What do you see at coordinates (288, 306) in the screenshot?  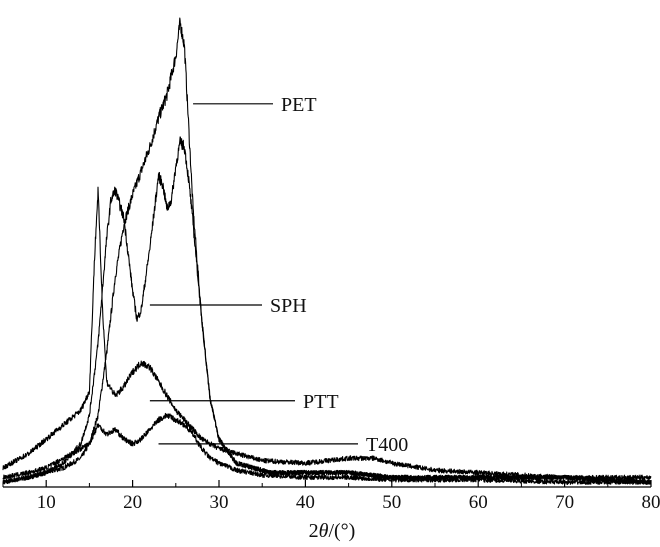 I see `series-label-sph: SPH` at bounding box center [288, 306].